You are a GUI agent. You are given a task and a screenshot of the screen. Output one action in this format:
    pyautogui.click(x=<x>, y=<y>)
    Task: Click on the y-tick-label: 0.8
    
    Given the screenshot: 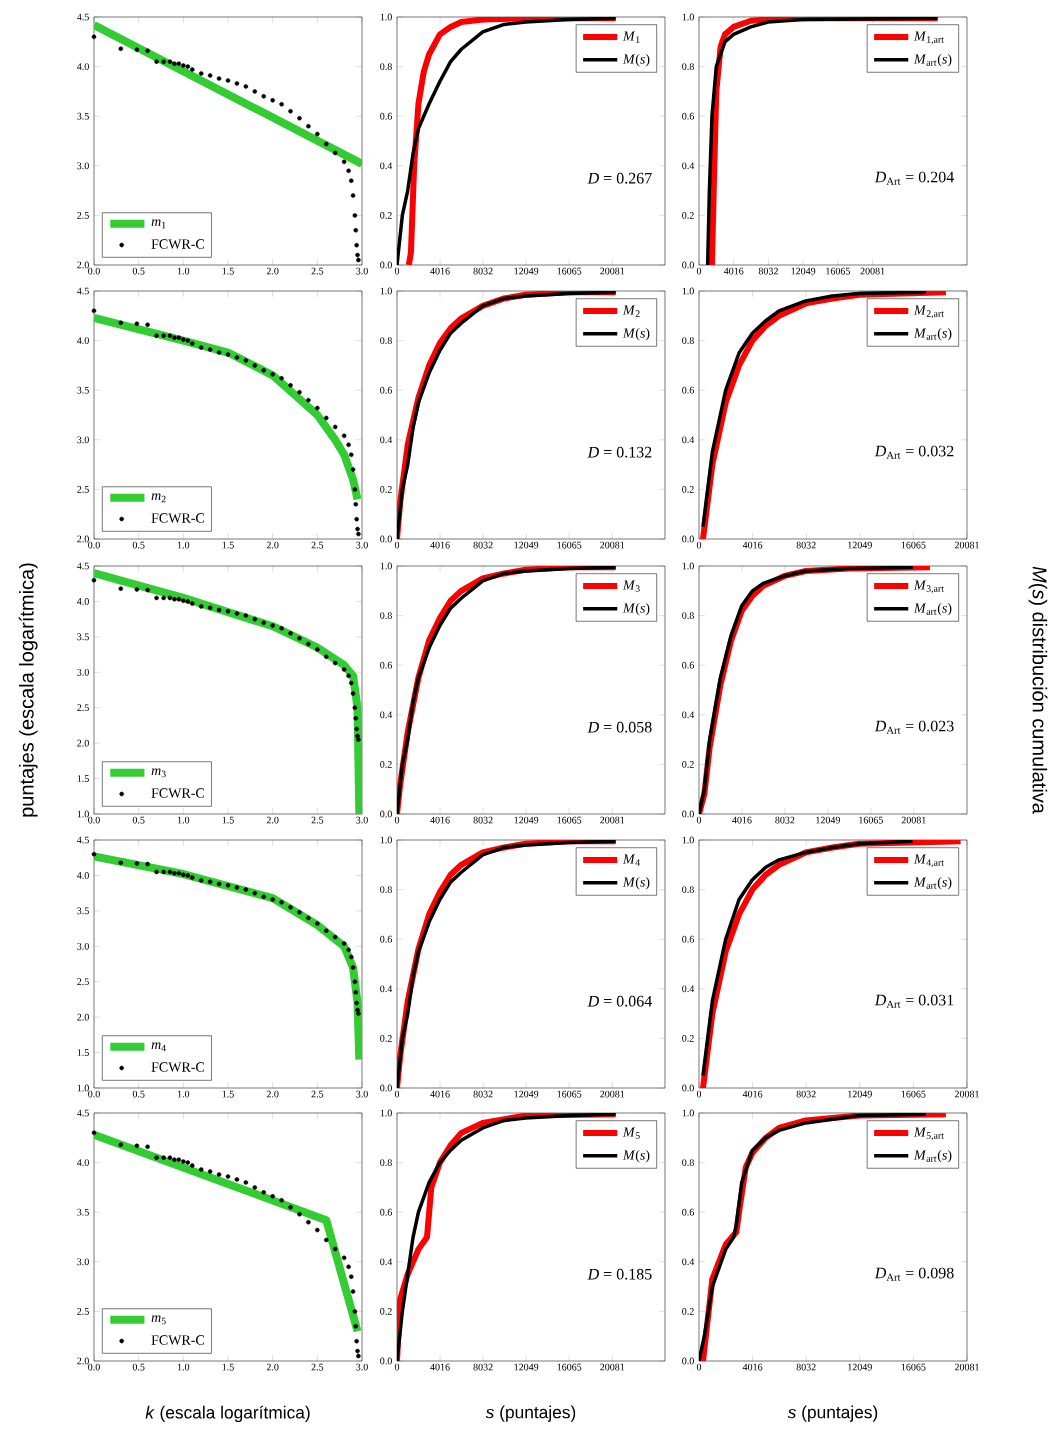 What is the action you would take?
    pyautogui.click(x=688, y=616)
    